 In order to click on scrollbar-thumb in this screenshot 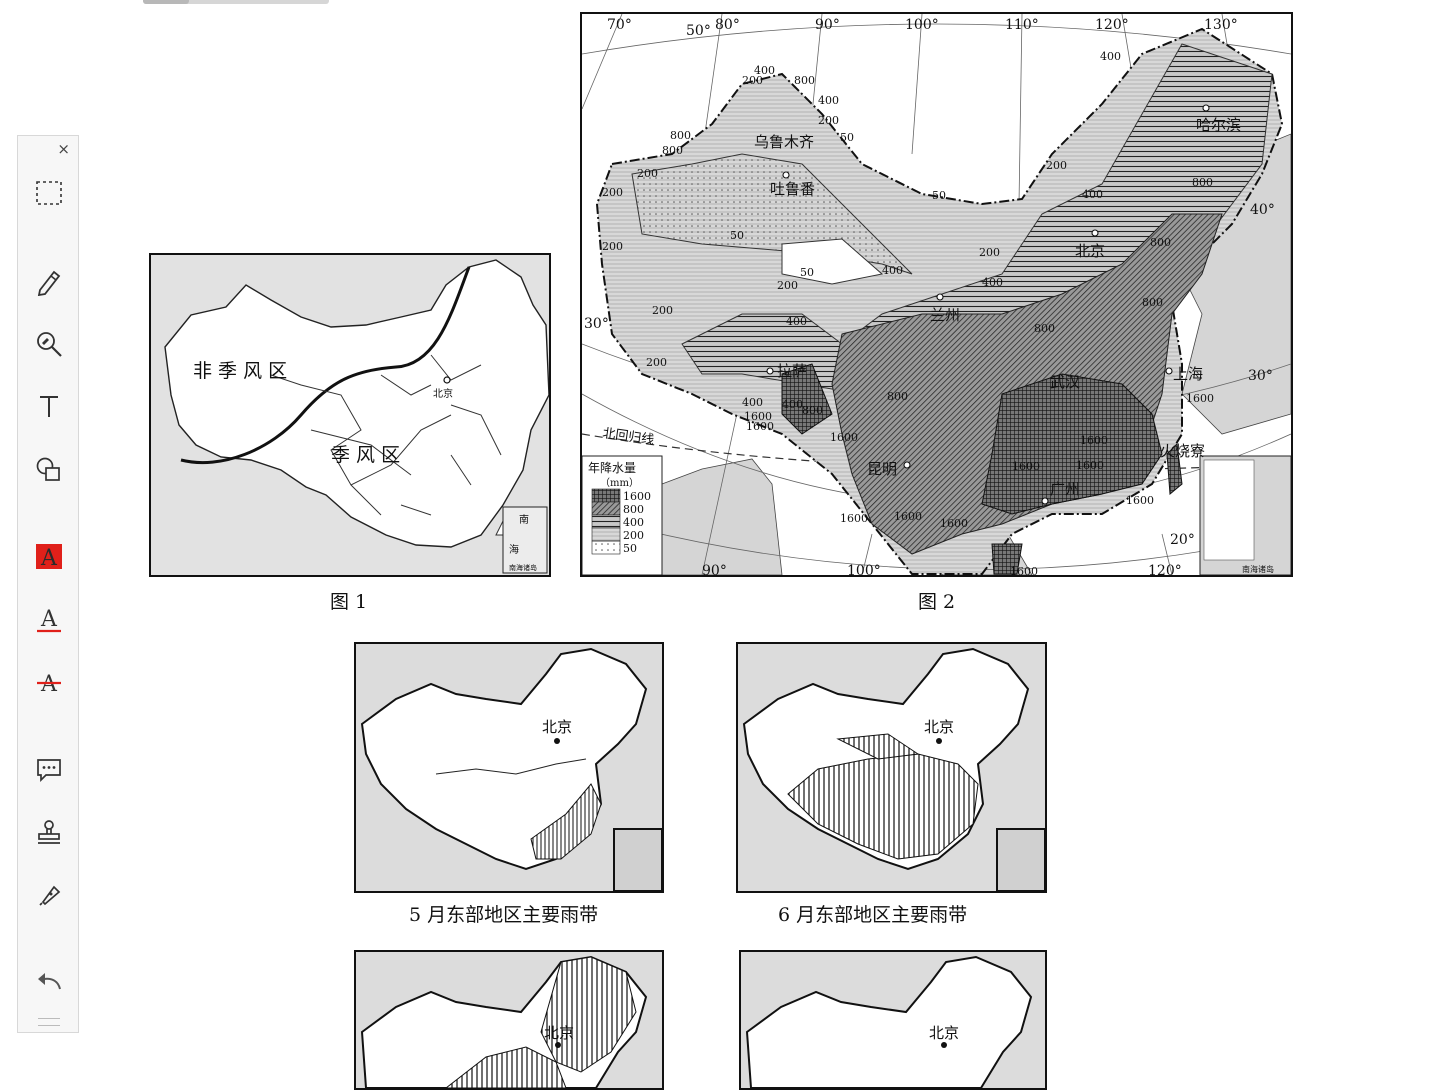, I will do `click(166, 2)`.